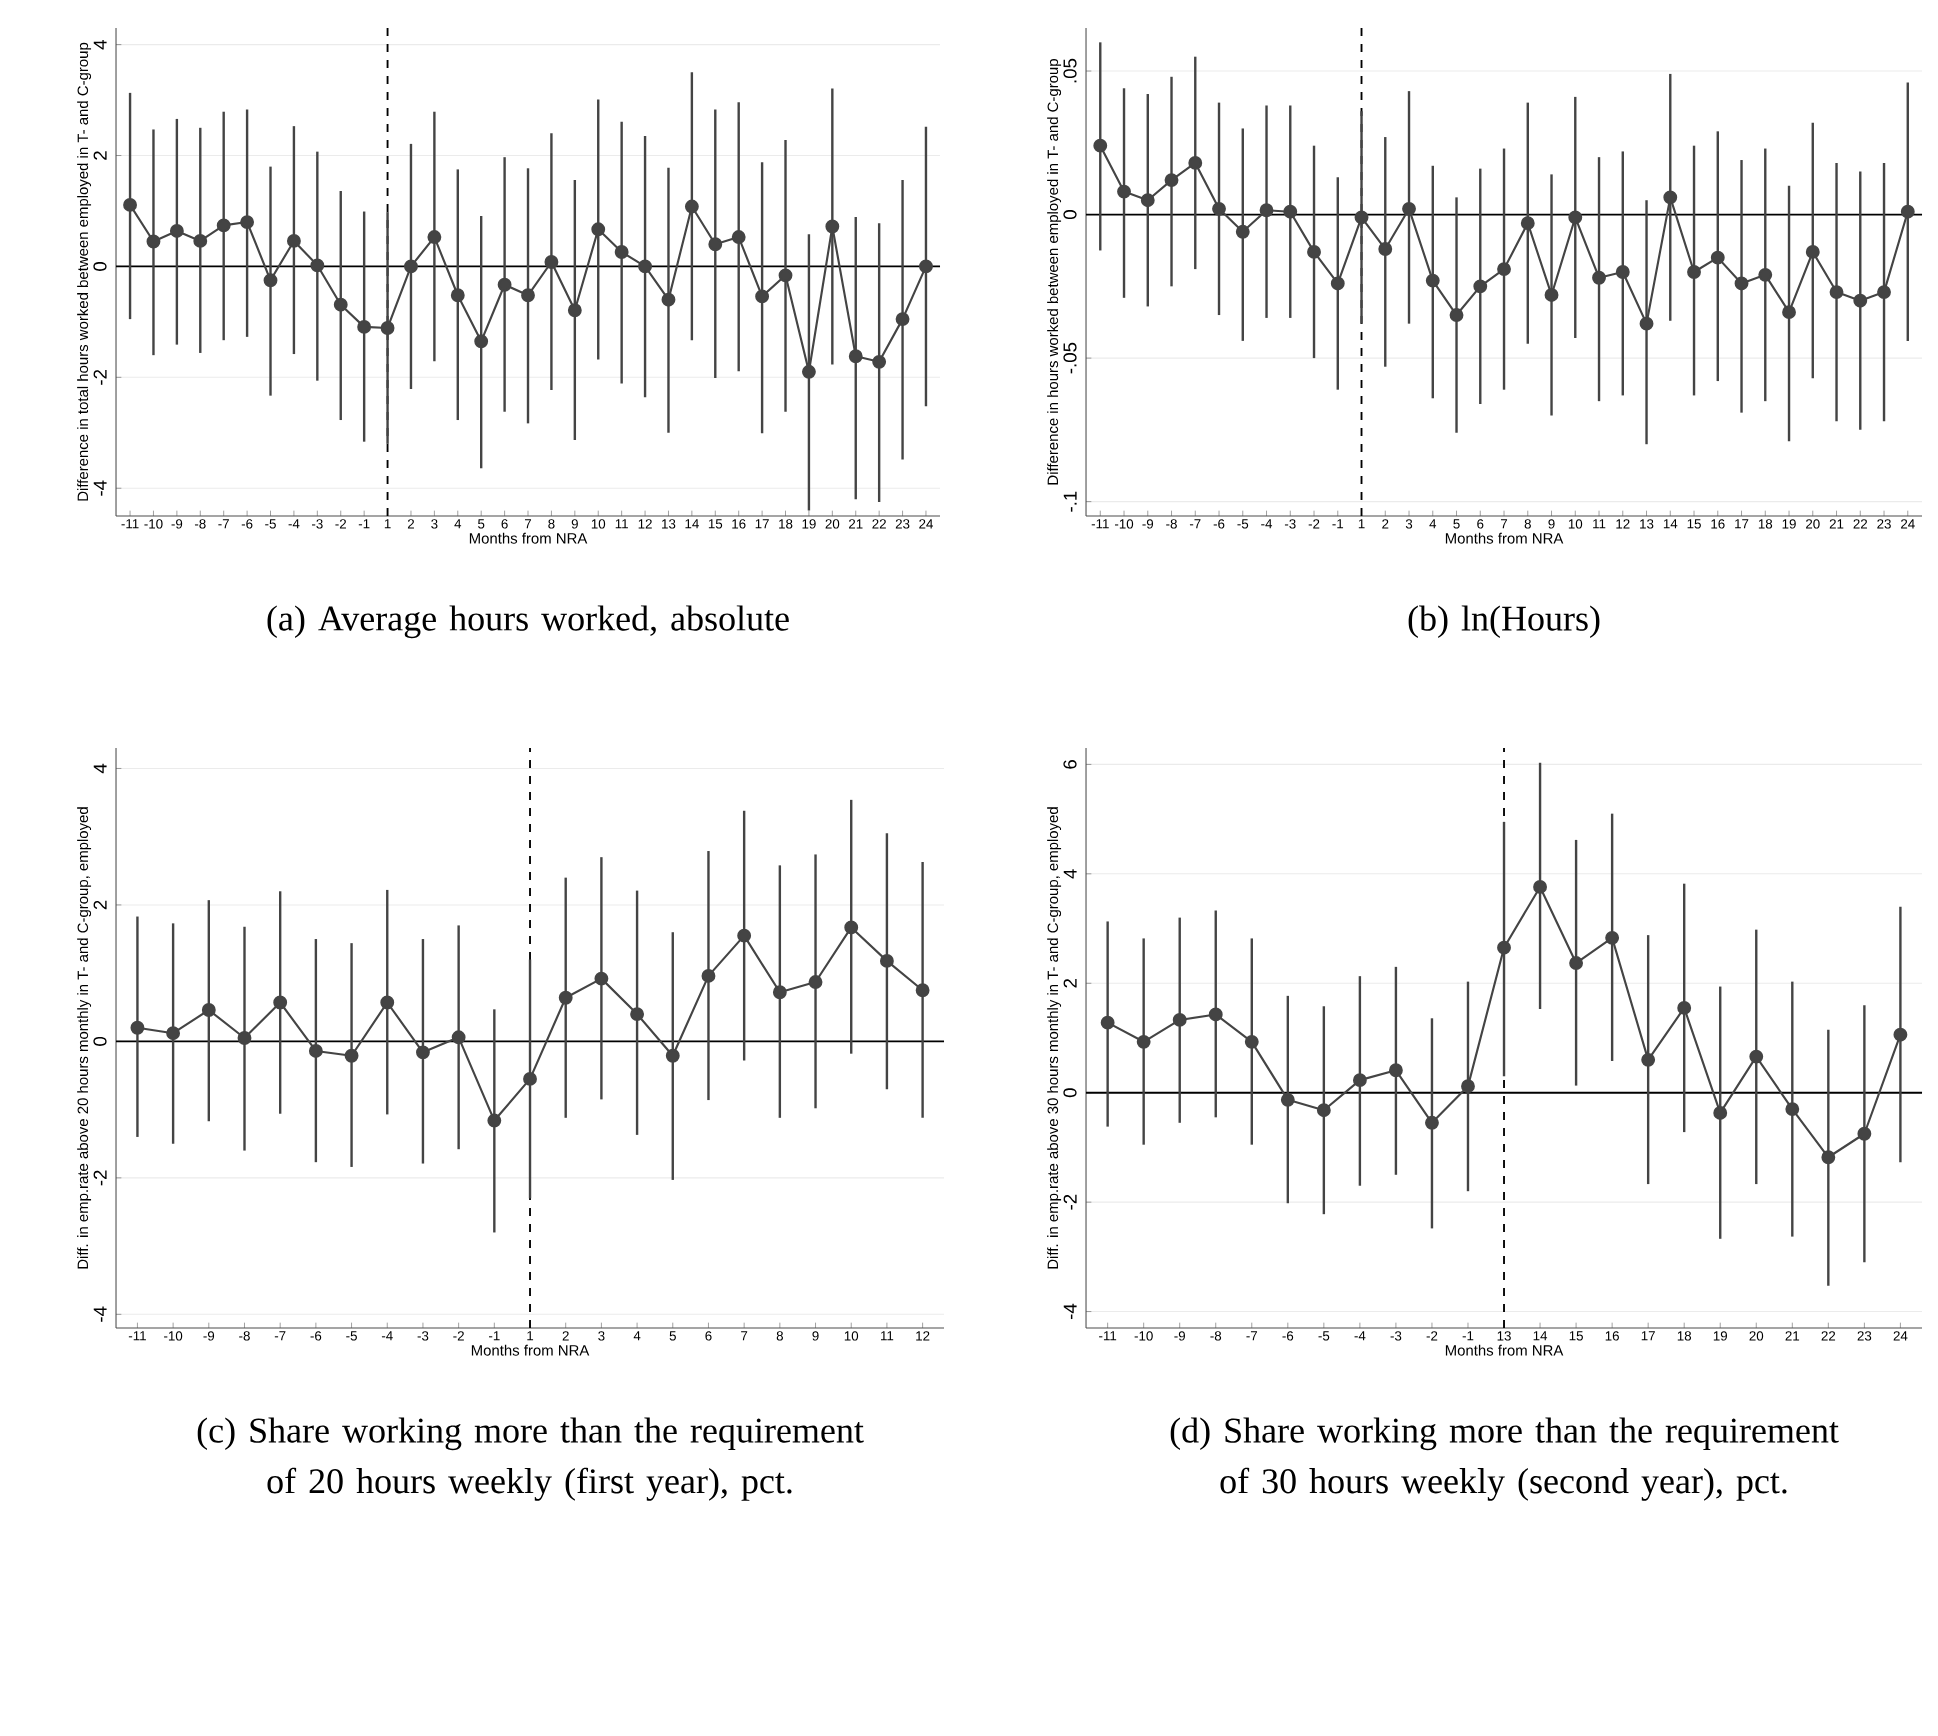 Image resolution: width=1938 pixels, height=1736 pixels. What do you see at coordinates (1070, 358) in the screenshot?
I see `y-tick-label: -.05` at bounding box center [1070, 358].